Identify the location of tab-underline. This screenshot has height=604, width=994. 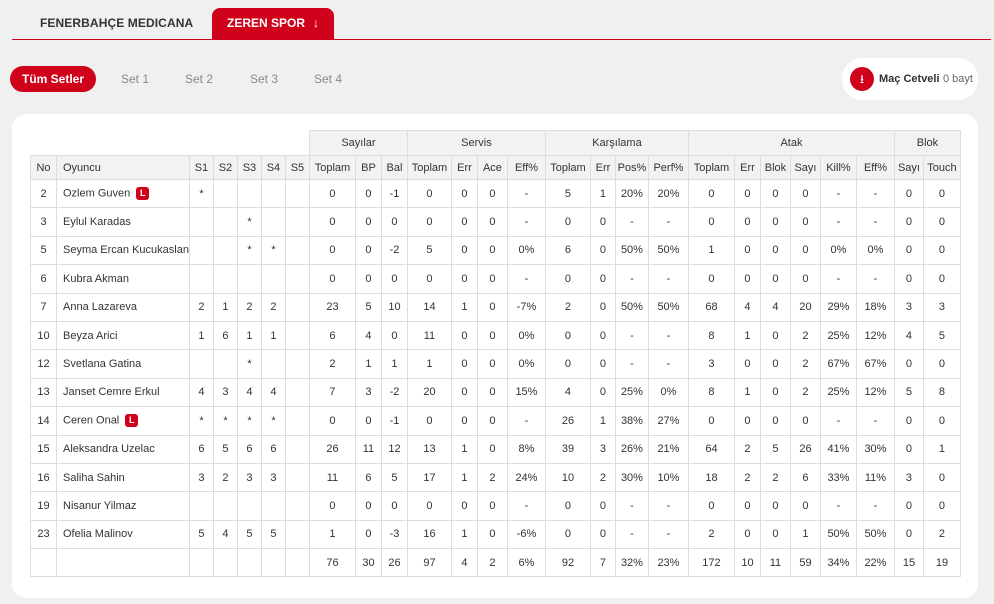
(501, 39).